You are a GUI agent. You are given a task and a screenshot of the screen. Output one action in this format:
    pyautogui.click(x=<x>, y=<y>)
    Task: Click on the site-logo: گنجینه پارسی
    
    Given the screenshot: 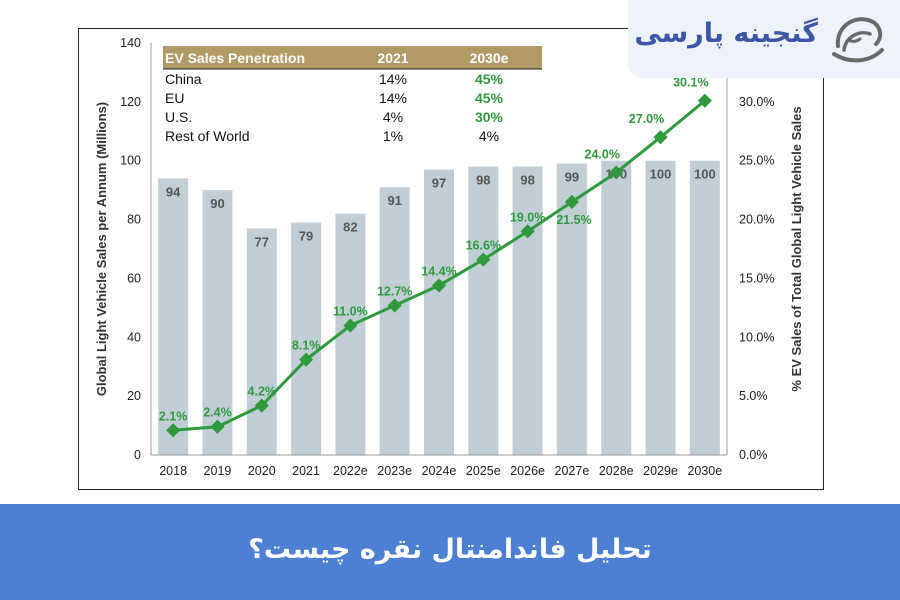 What is the action you would take?
    pyautogui.click(x=764, y=39)
    